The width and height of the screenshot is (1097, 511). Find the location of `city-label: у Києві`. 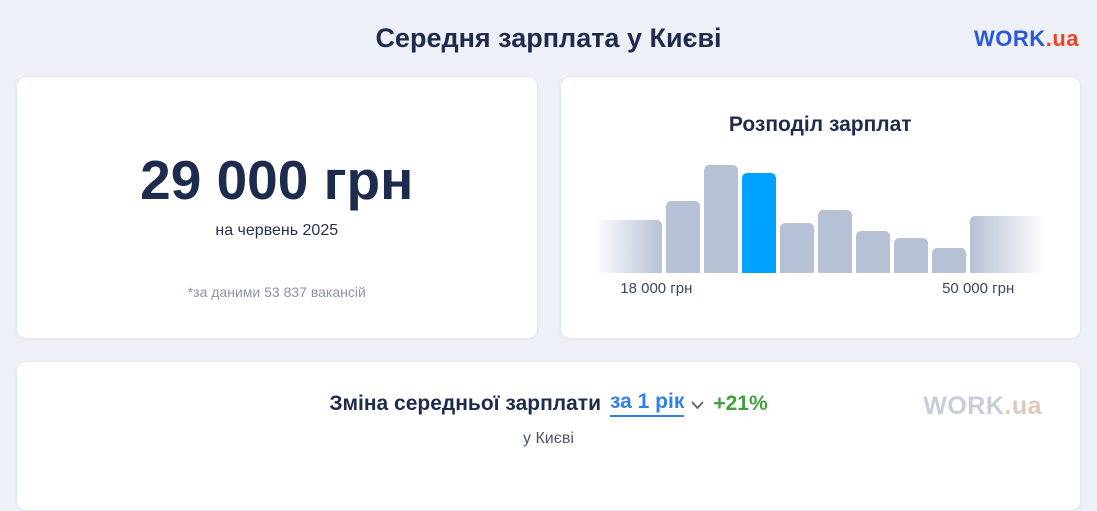

city-label: у Києві is located at coordinates (548, 438).